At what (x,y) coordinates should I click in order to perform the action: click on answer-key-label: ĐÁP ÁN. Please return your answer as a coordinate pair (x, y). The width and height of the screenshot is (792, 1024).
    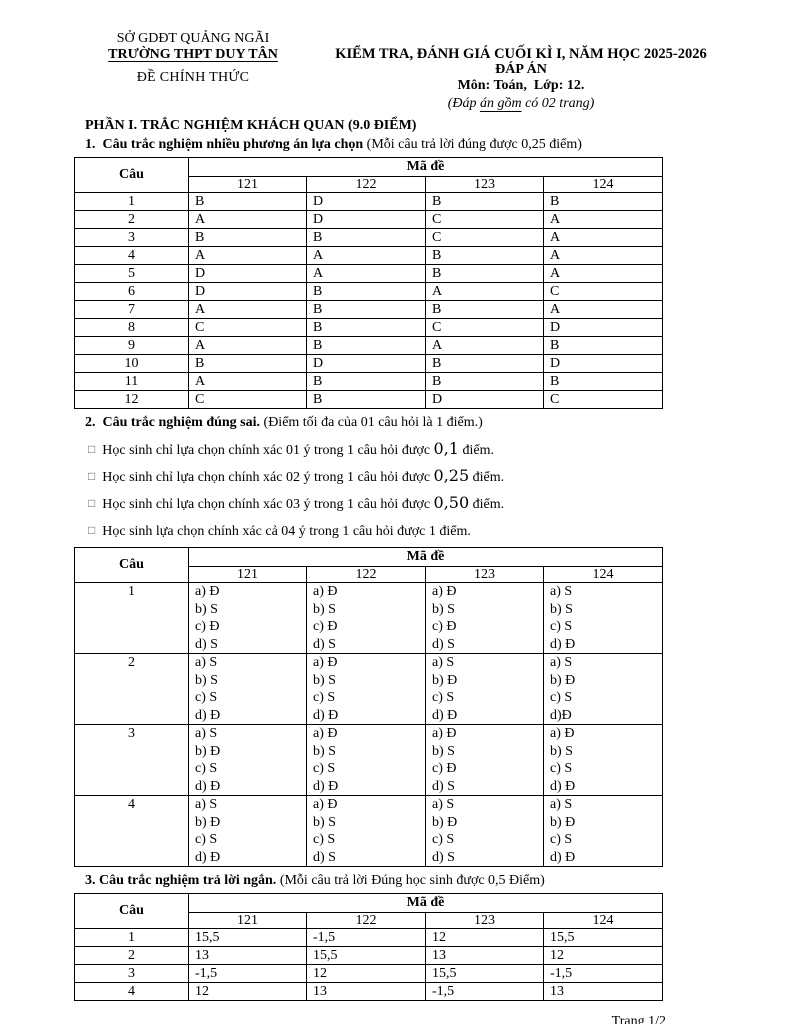
    Looking at the image, I should click on (521, 69).